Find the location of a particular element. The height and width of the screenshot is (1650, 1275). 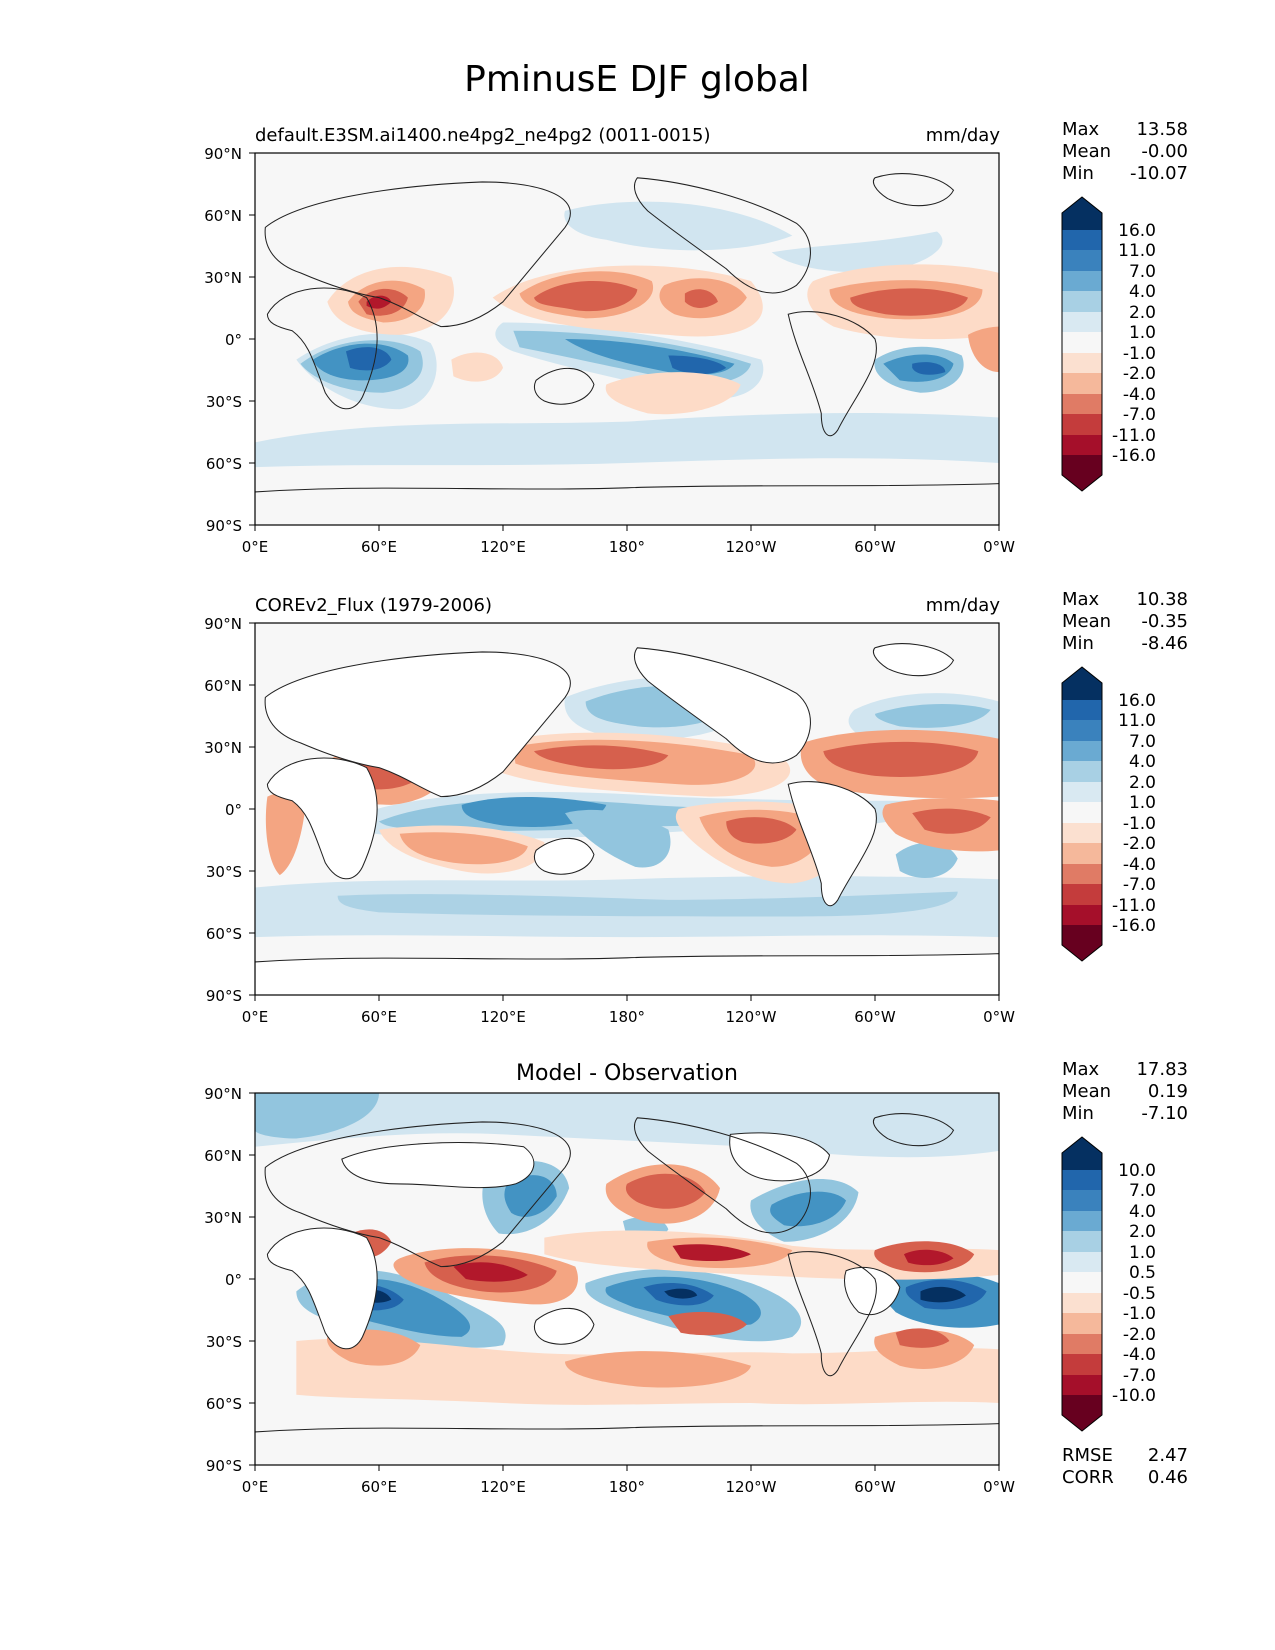

diff-blue-spcz-dark is located at coordinates (681, 1293).